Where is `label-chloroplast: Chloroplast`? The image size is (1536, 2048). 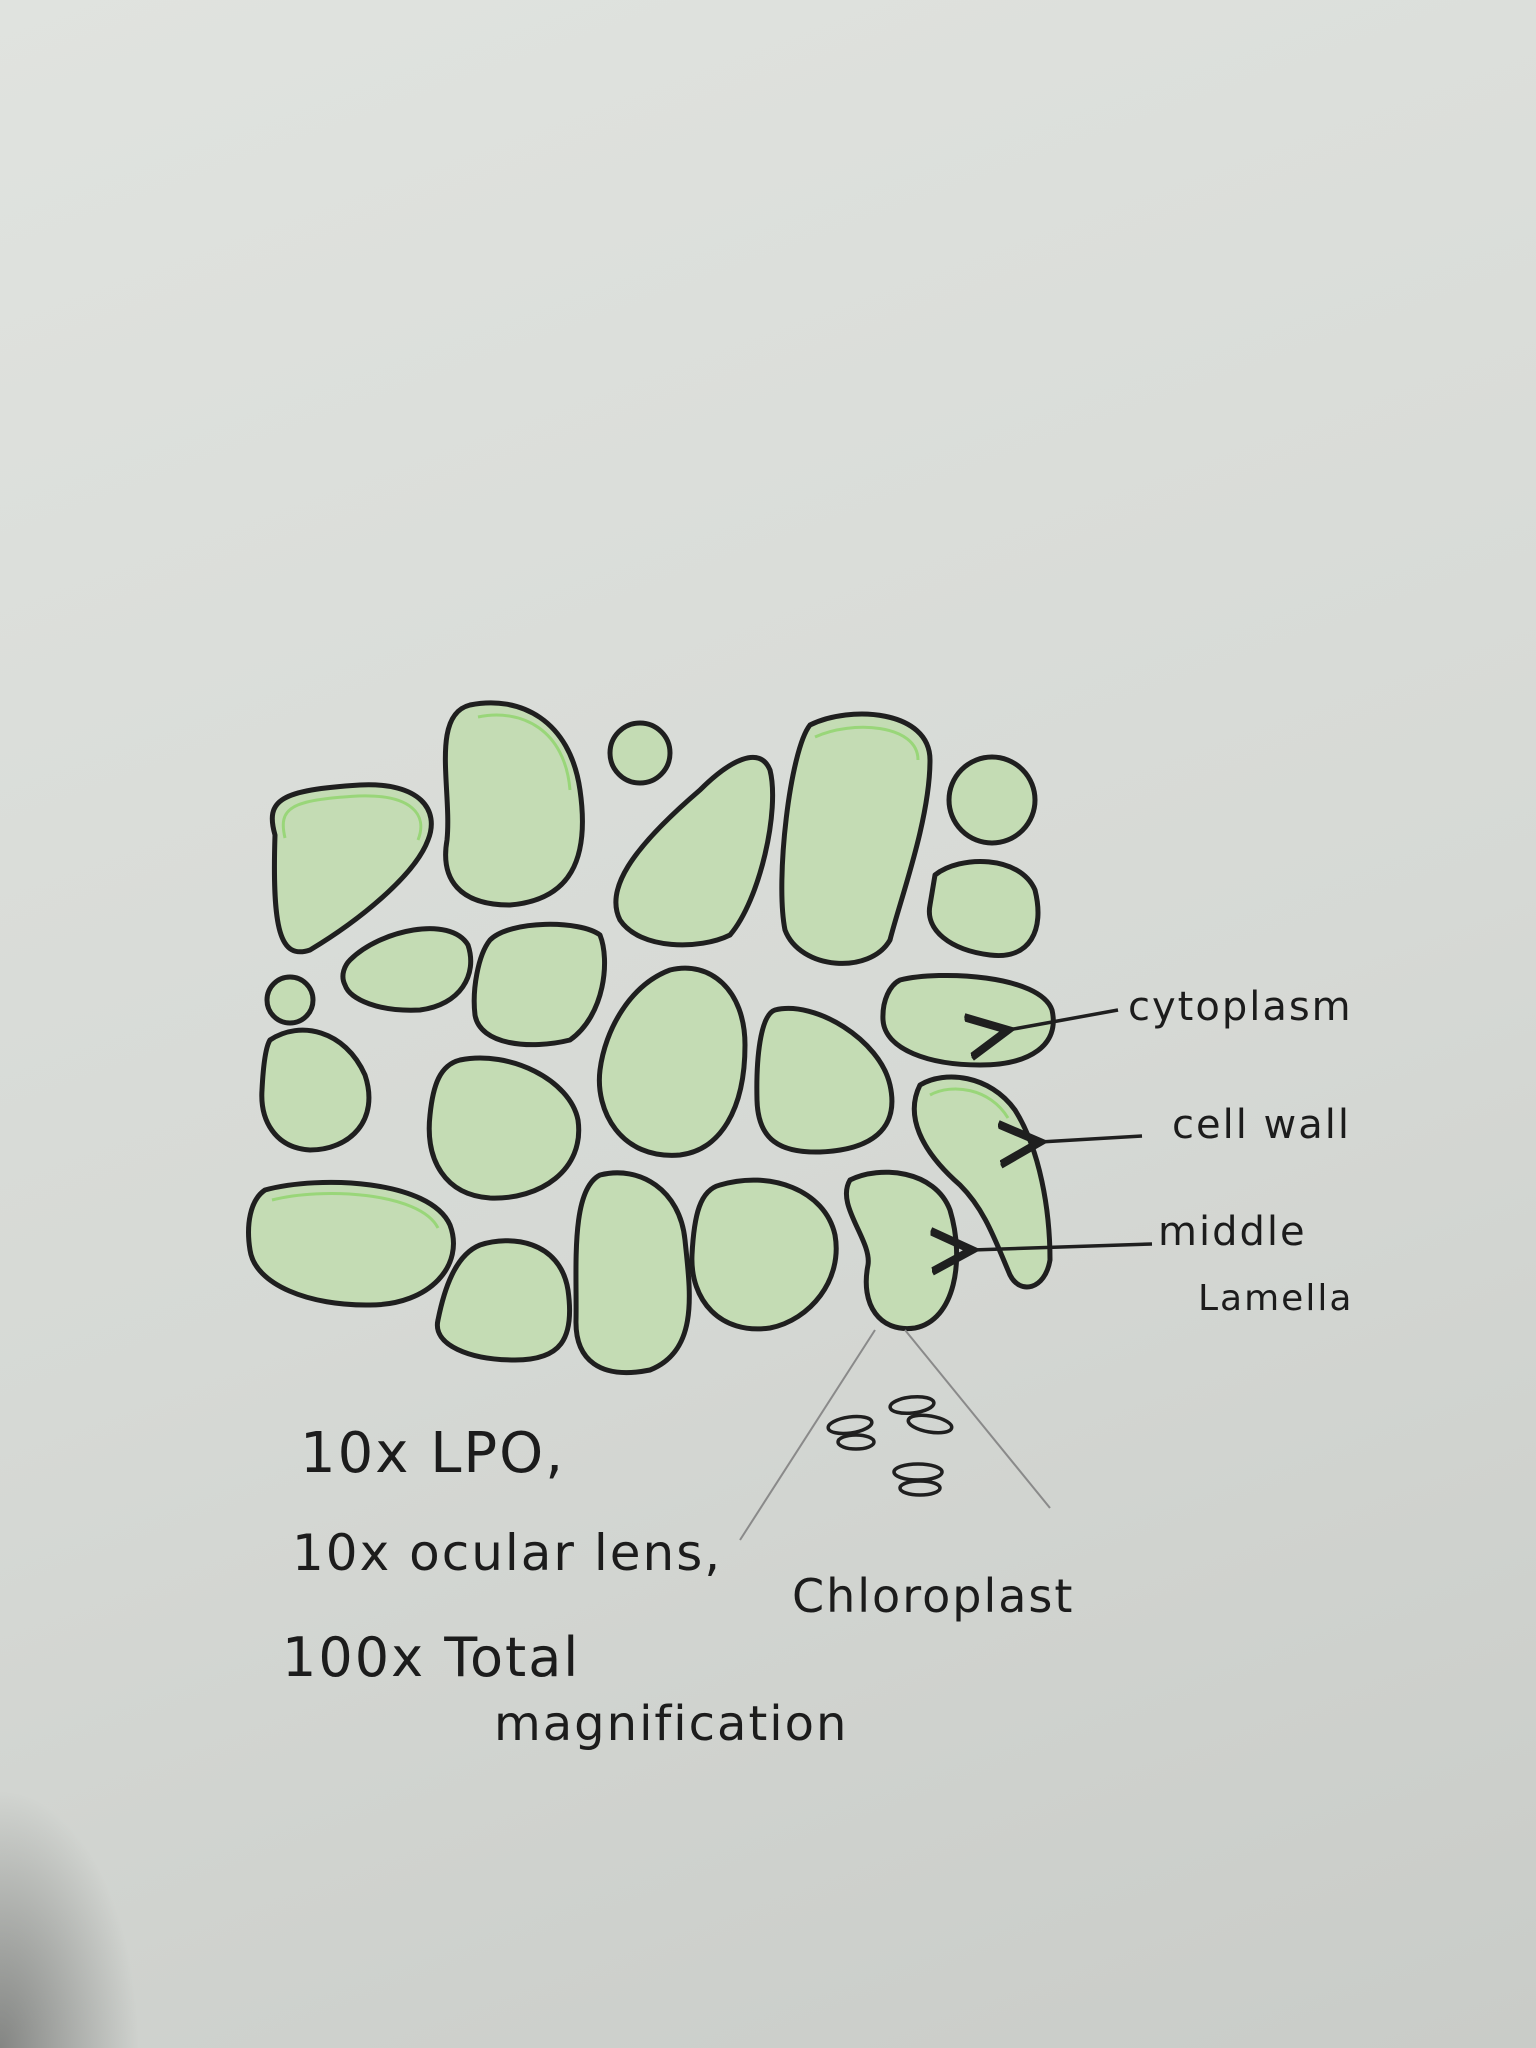 label-chloroplast: Chloroplast is located at coordinates (933, 1596).